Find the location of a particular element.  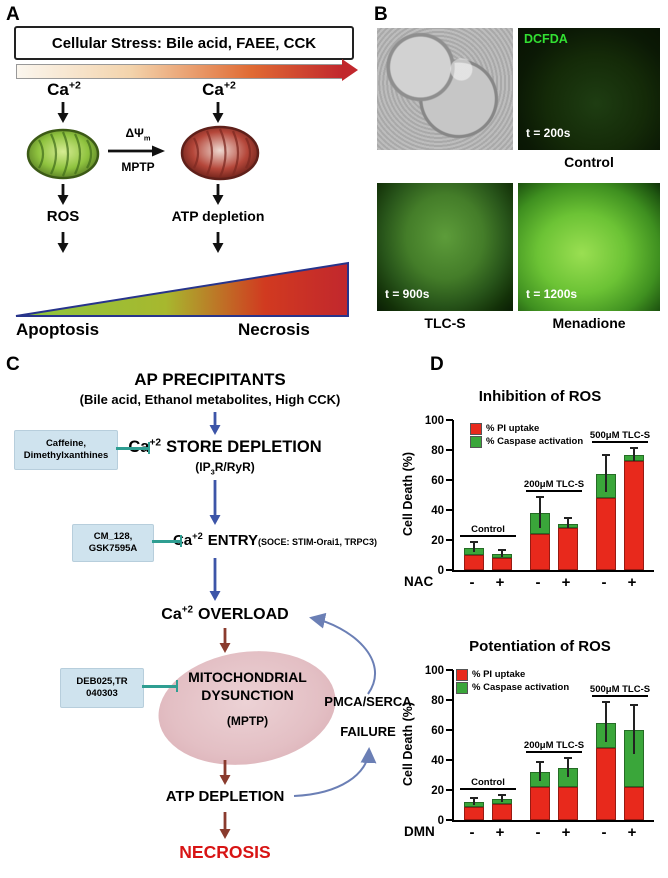

pmca-serca-text: PMCA/SERCA is located at coordinates (368, 701).